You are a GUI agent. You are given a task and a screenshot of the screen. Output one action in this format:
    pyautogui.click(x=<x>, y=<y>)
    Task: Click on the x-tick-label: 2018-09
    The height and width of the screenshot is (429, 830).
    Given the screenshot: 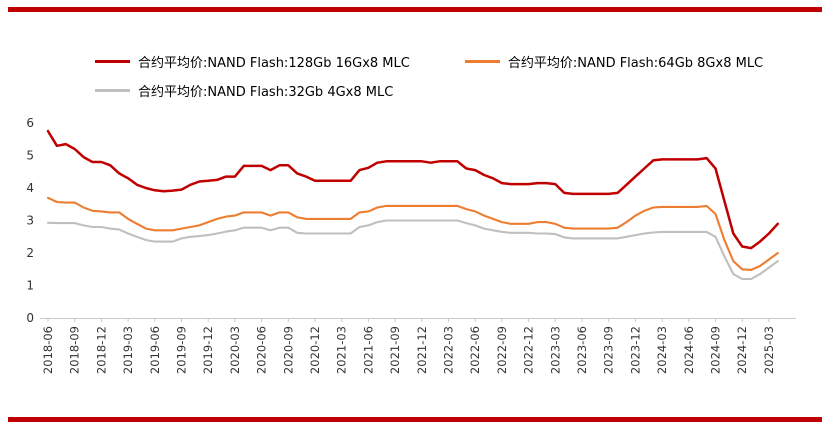 What is the action you would take?
    pyautogui.click(x=75, y=350)
    